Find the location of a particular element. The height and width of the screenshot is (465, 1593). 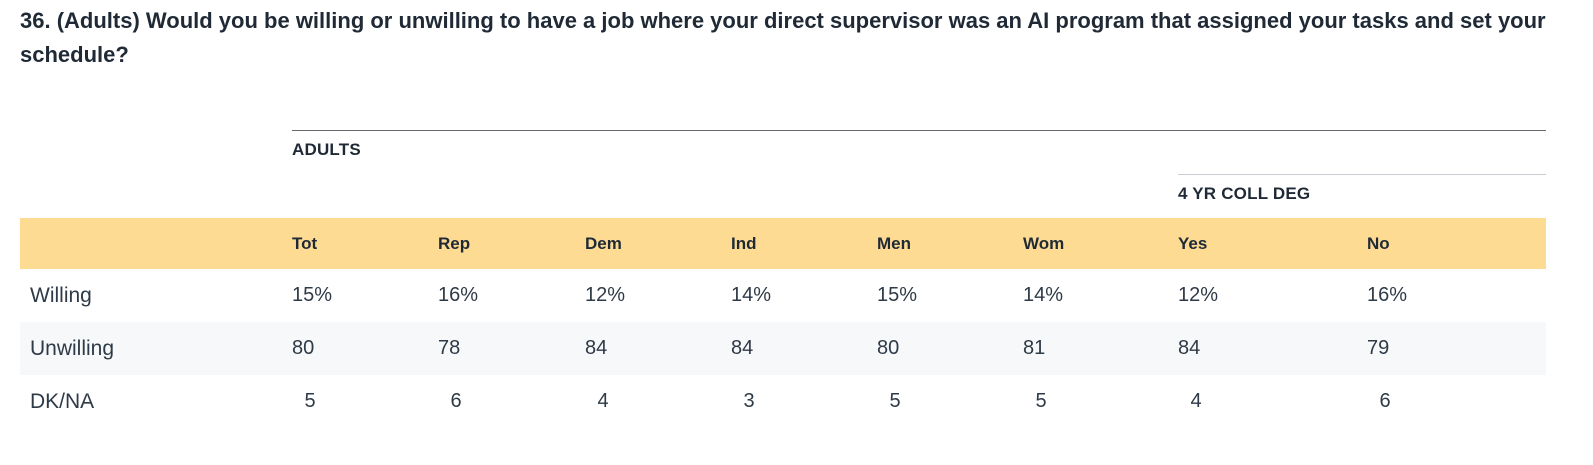

table-row-willing: Willing 15% 16% 12% 14% 15% 14% 12% 16% is located at coordinates (783, 295).